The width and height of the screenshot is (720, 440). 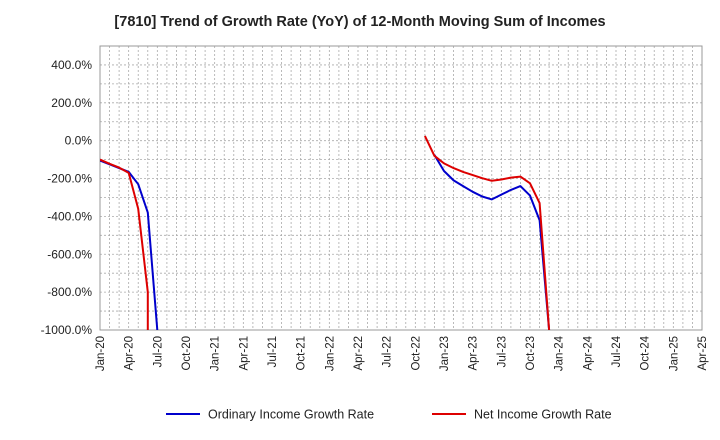 What do you see at coordinates (101, 353) in the screenshot?
I see `x-tick-label: Jan-20` at bounding box center [101, 353].